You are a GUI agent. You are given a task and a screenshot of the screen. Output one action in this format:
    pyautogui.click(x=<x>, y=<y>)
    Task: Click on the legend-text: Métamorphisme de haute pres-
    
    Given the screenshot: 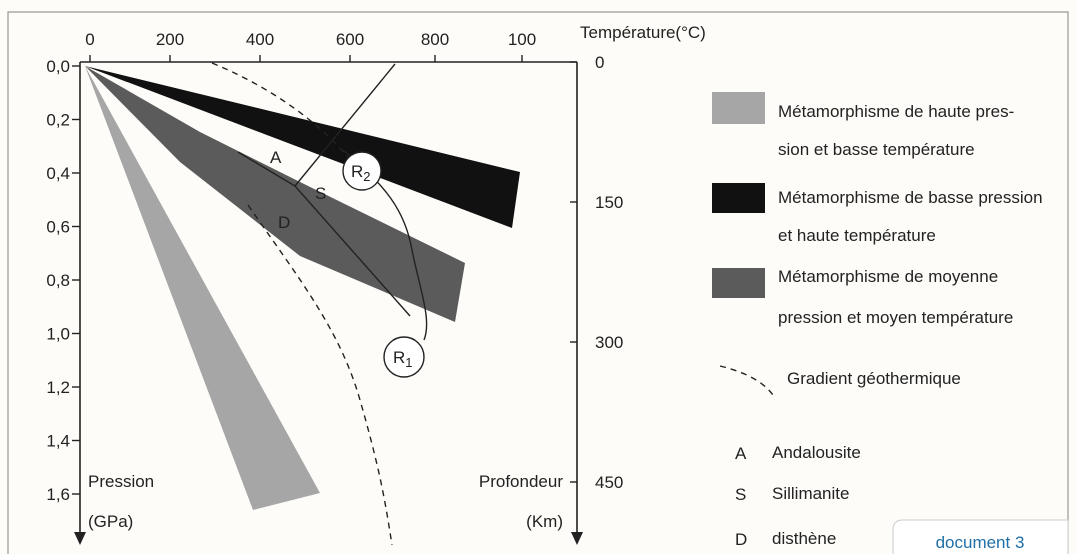 What is the action you would take?
    pyautogui.click(x=896, y=111)
    